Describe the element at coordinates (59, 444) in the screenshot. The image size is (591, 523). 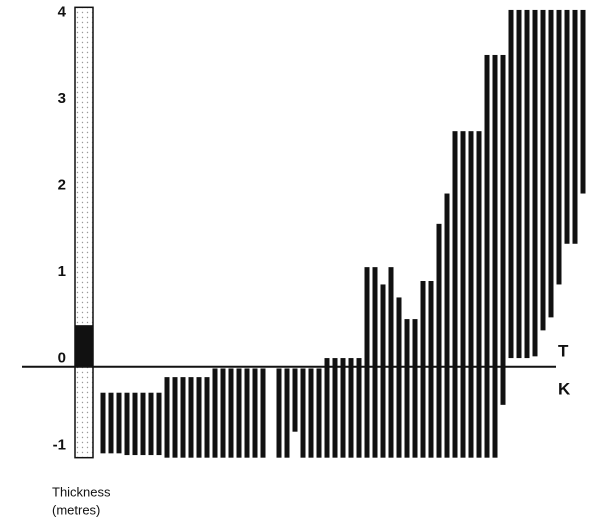
I see `y-tick-label: -1` at that location.